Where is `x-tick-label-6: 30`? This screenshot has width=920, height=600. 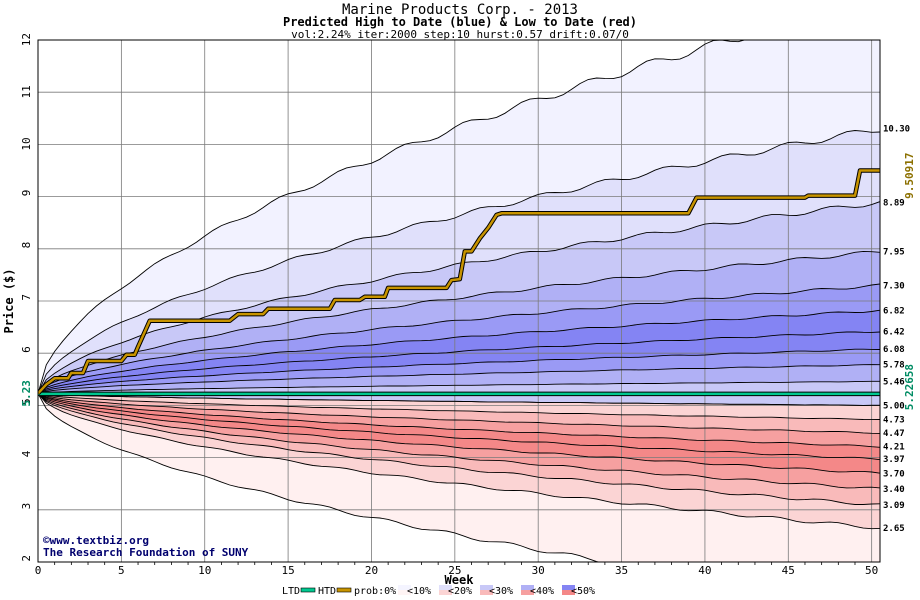
x-tick-label-6: 30 is located at coordinates (538, 570).